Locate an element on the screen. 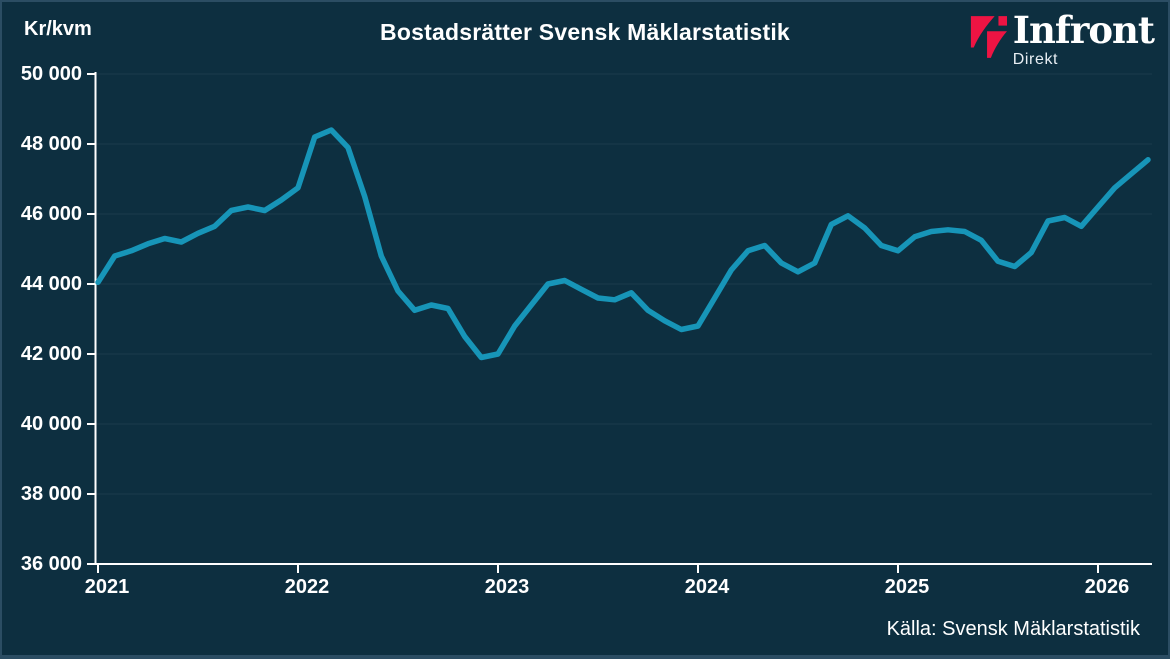 This screenshot has height=659, width=1170. x-axis-tick-label: 2024 is located at coordinates (707, 587).